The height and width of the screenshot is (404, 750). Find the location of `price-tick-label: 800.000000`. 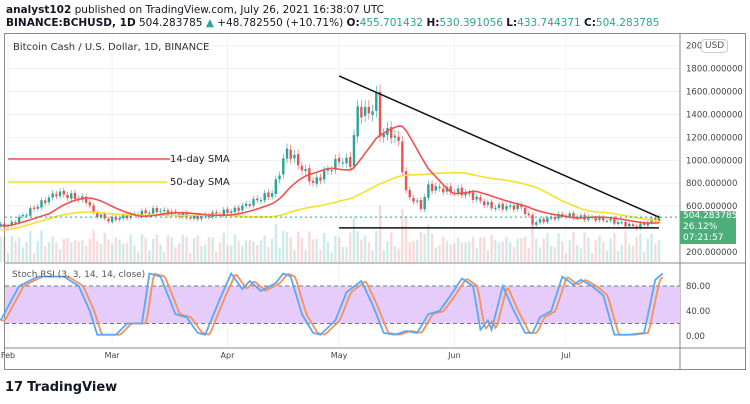

price-tick-label: 800.000000 is located at coordinates (711, 184).